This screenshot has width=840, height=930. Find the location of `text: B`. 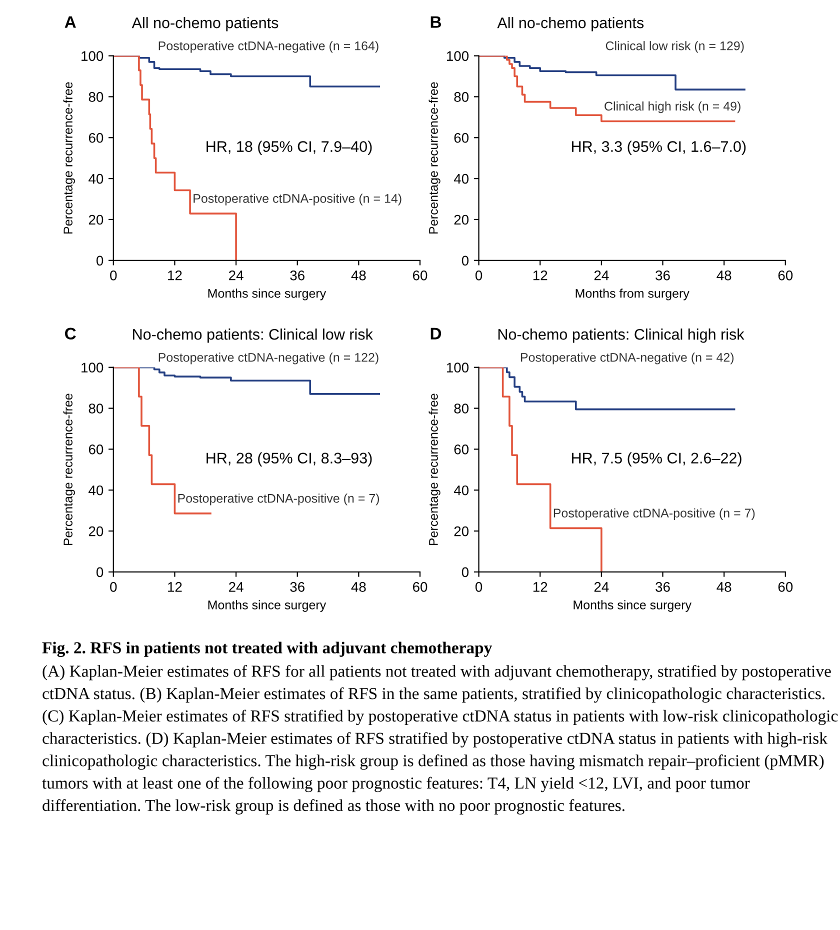

text: B is located at coordinates (436, 22).